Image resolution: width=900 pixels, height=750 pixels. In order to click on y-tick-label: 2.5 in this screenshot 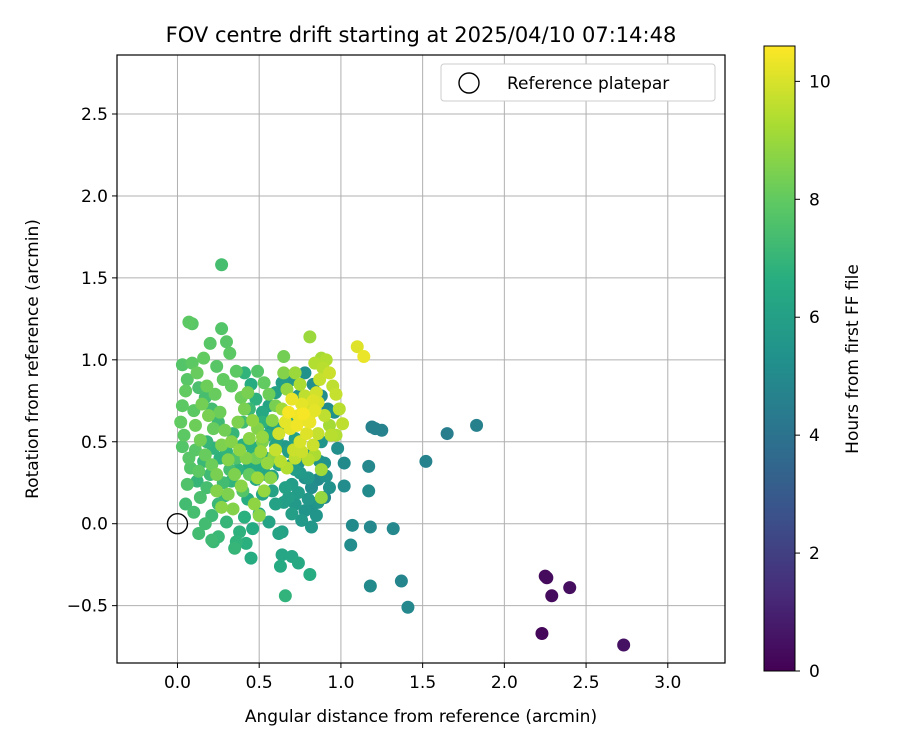, I will do `click(94, 115)`.